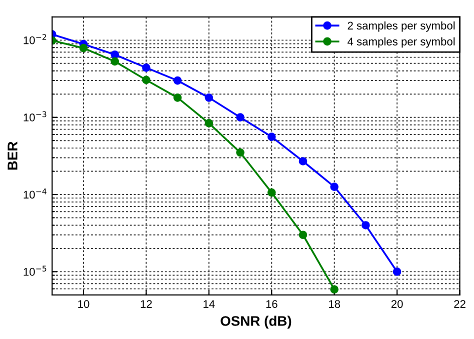 The height and width of the screenshot is (339, 474). Describe the element at coordinates (35, 271) in the screenshot. I see `y-tick-label: 10$^{−5}$` at that location.